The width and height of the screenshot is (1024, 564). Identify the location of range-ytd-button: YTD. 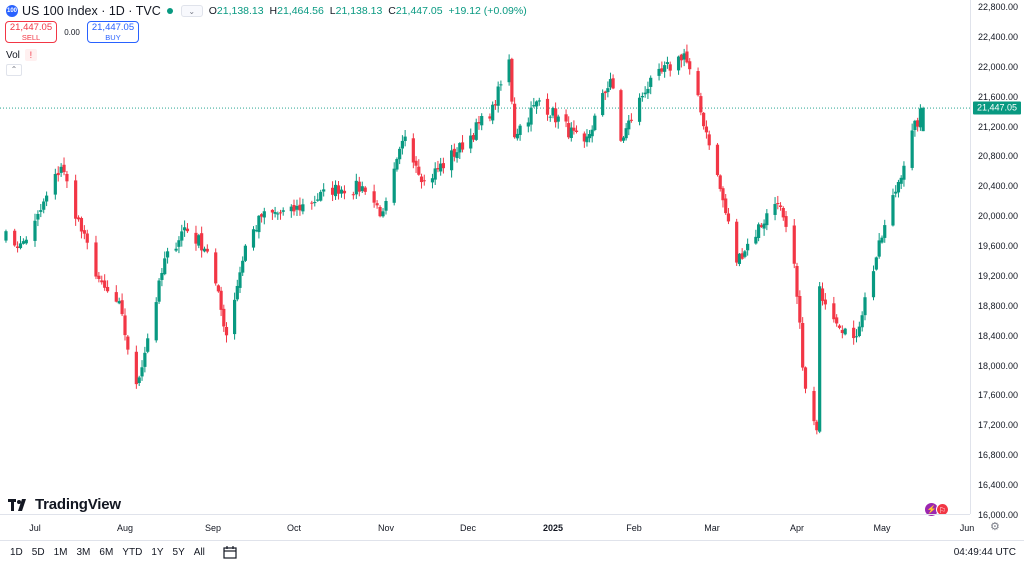
(132, 552).